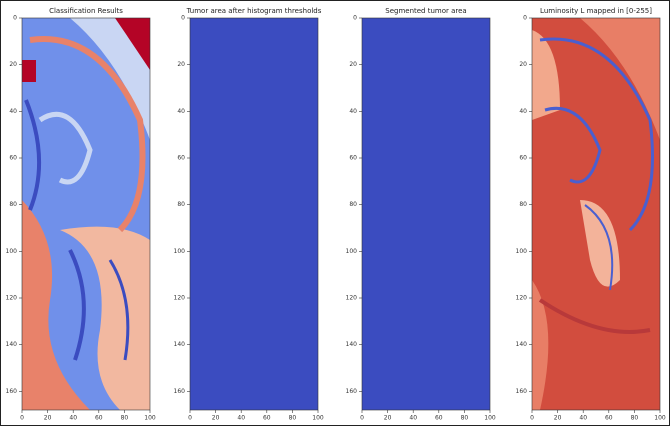  Describe the element at coordinates (86, 11) in the screenshot. I see `panel-title: Classification Results` at that location.